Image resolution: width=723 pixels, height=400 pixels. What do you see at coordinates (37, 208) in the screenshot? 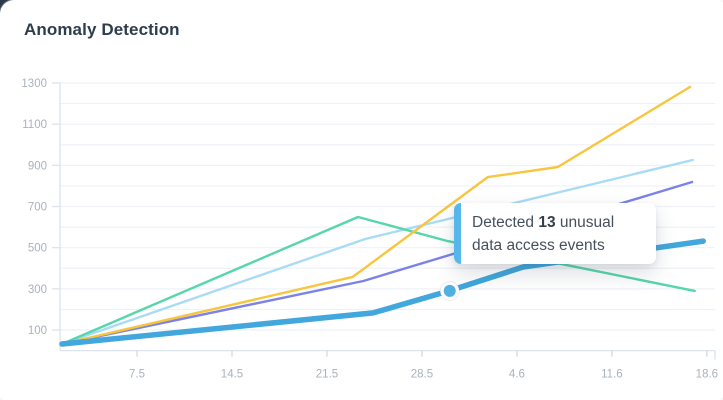
I see `y-axis-label: 700` at bounding box center [37, 208].